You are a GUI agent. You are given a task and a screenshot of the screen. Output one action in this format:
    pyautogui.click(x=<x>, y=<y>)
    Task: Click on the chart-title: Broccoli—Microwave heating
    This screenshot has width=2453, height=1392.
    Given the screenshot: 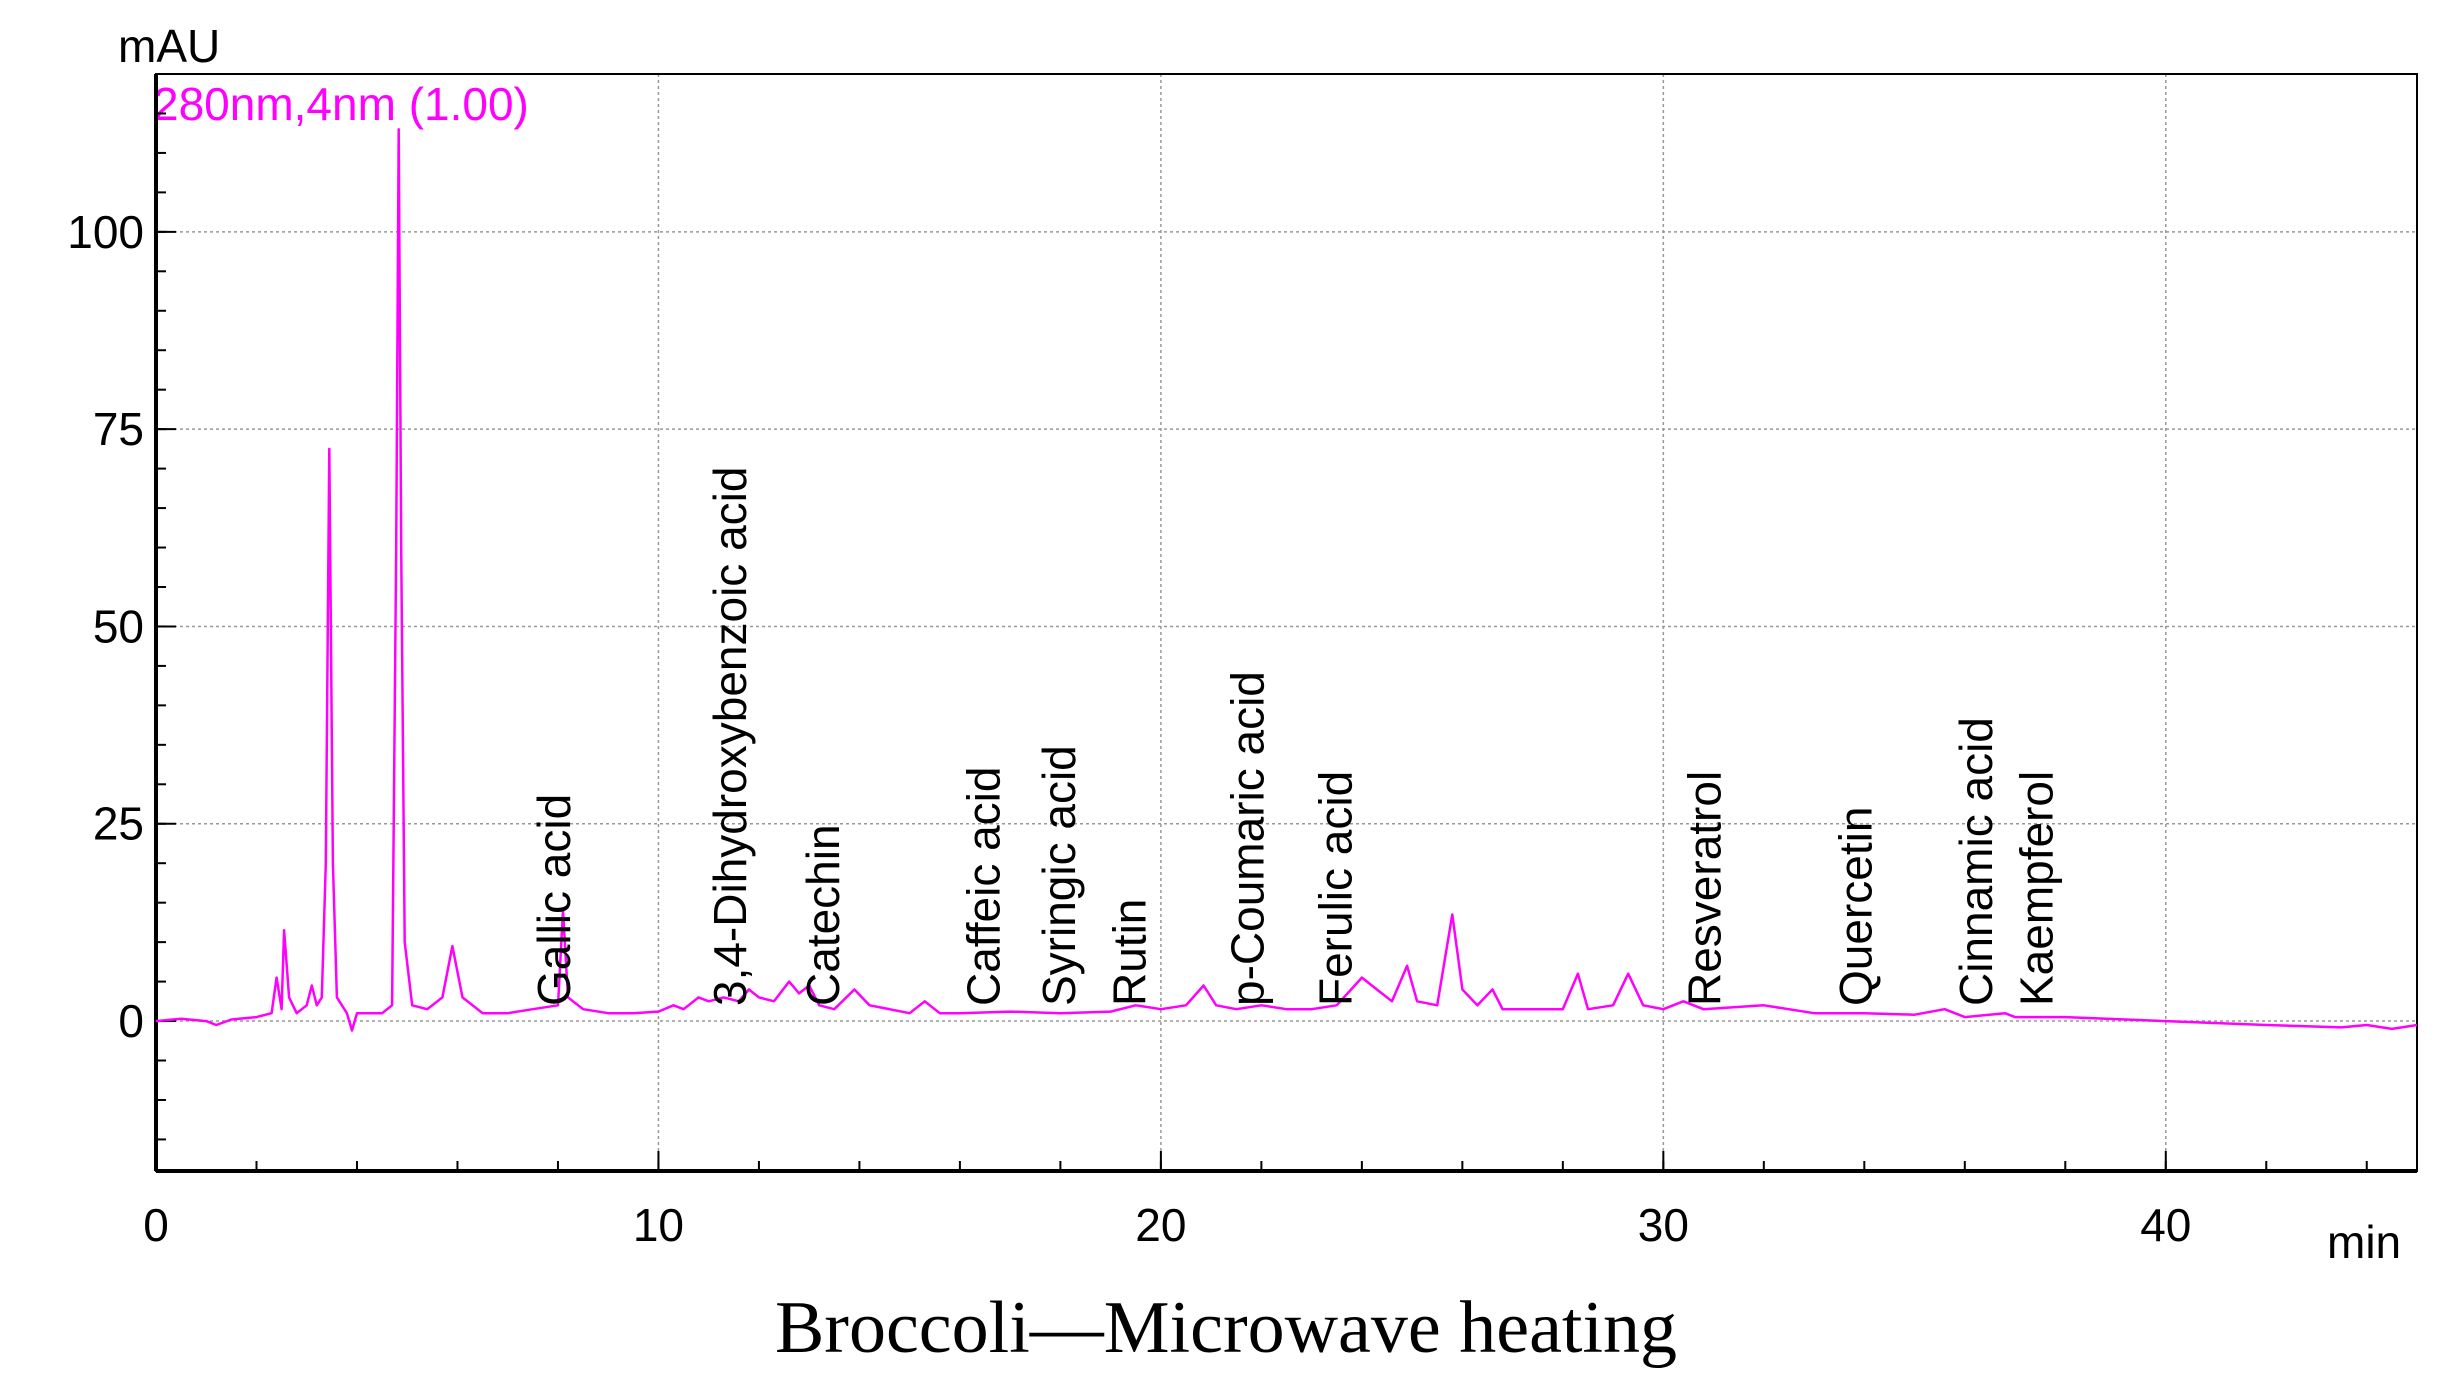 What is the action you would take?
    pyautogui.click(x=1226, y=1328)
    